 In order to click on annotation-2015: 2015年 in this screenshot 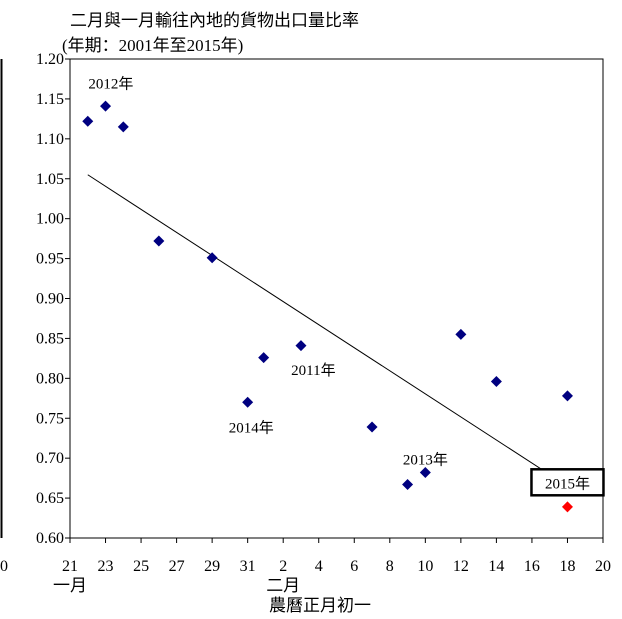, I will do `click(567, 483)`.